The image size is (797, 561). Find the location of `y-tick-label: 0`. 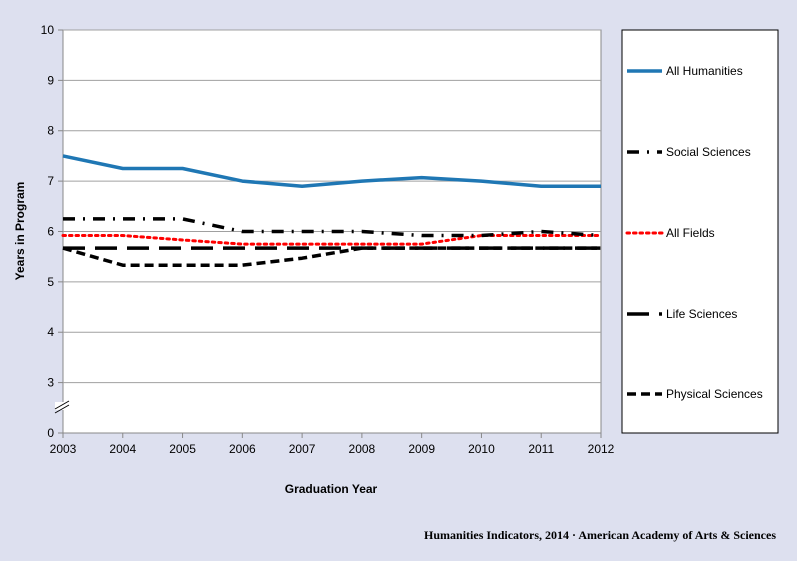

y-tick-label: 0 is located at coordinates (50, 433).